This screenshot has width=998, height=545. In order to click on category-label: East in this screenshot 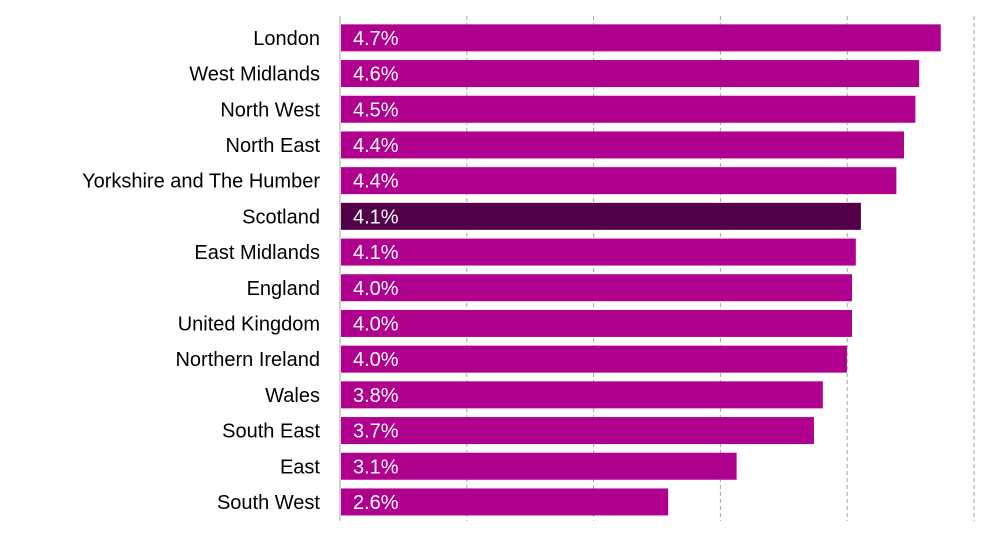, I will do `click(300, 467)`.